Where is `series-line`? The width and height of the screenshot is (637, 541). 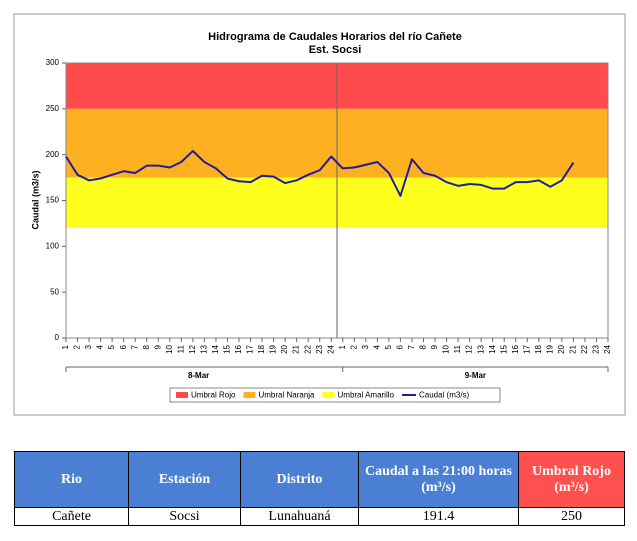 series-line is located at coordinates (320, 173).